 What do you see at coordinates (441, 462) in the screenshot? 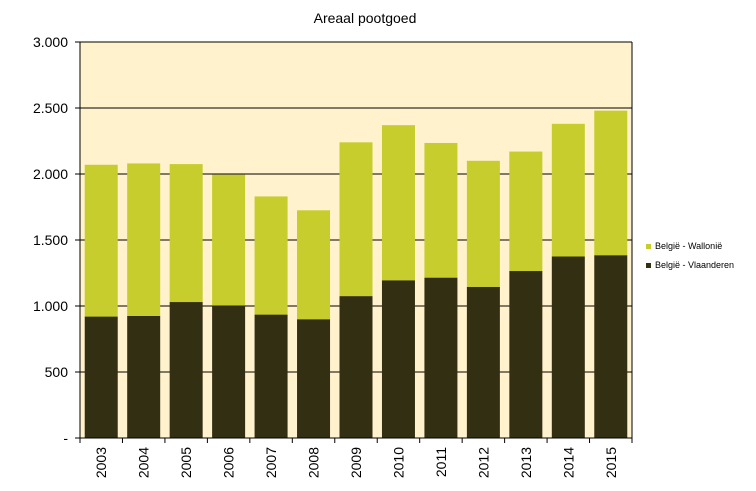
I see `x-tick-label-2011: 2011` at bounding box center [441, 462].